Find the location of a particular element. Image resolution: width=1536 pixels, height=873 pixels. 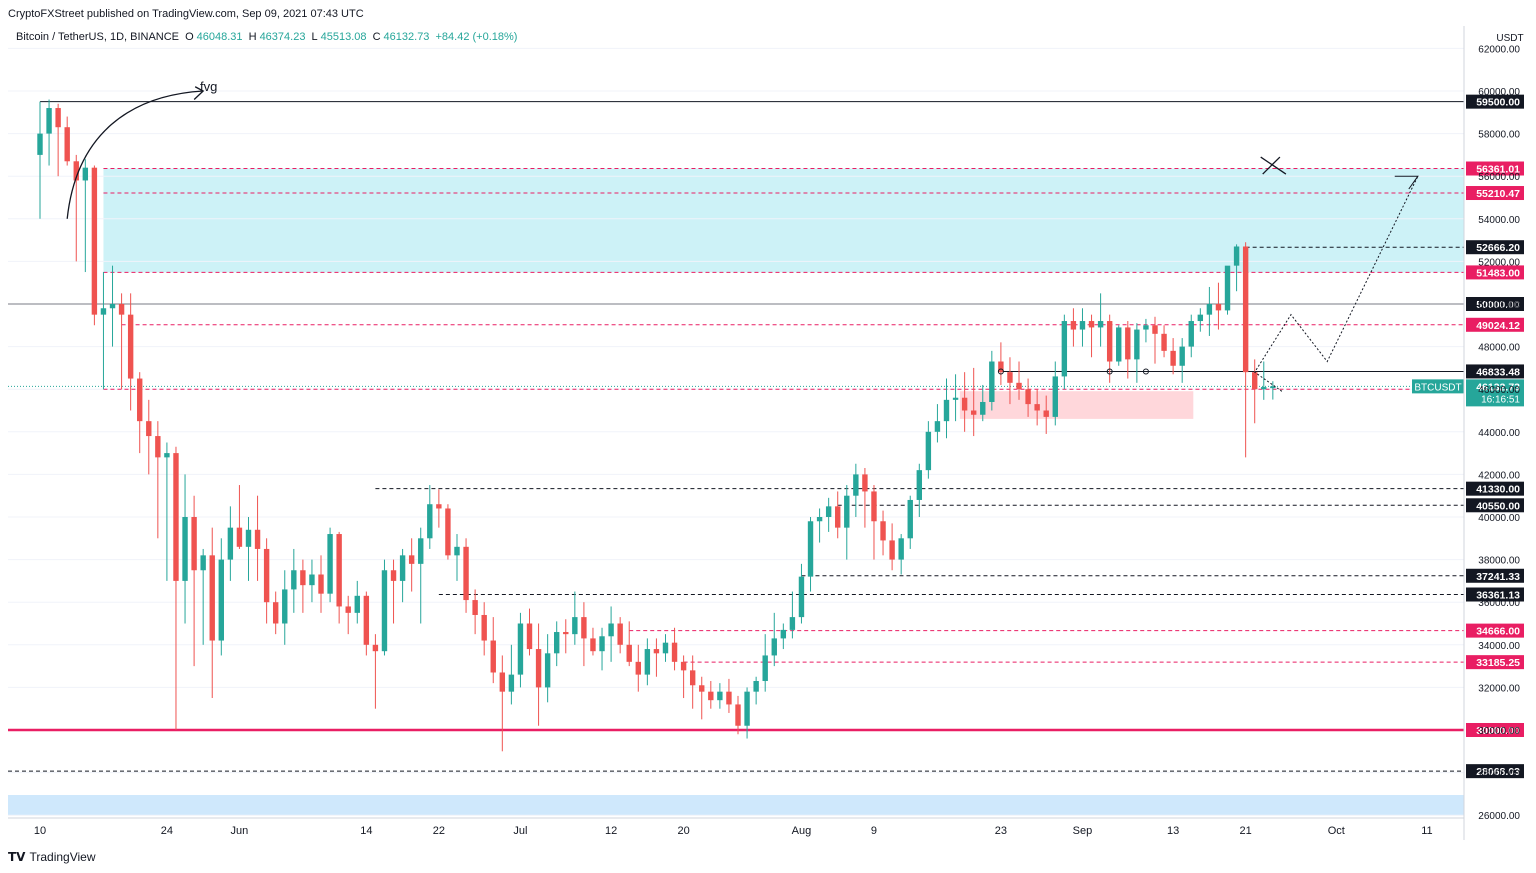

level-price-tag: 28068.03 is located at coordinates (1498, 772).